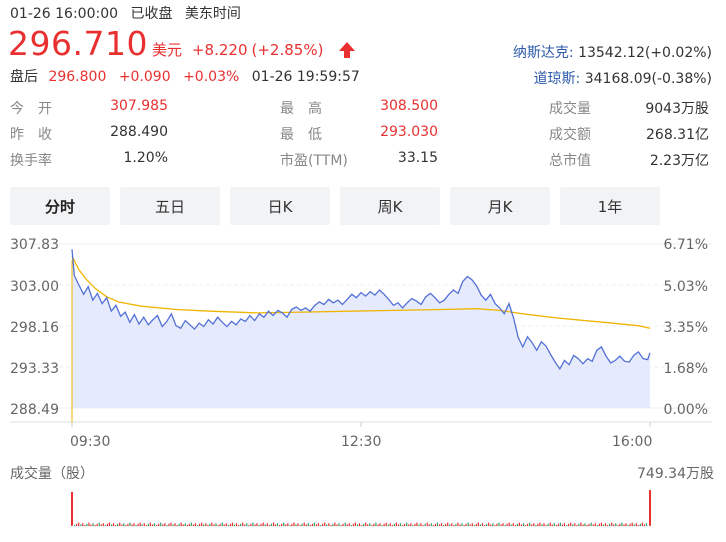  I want to click on tab-daily-k: 日K, so click(280, 206).